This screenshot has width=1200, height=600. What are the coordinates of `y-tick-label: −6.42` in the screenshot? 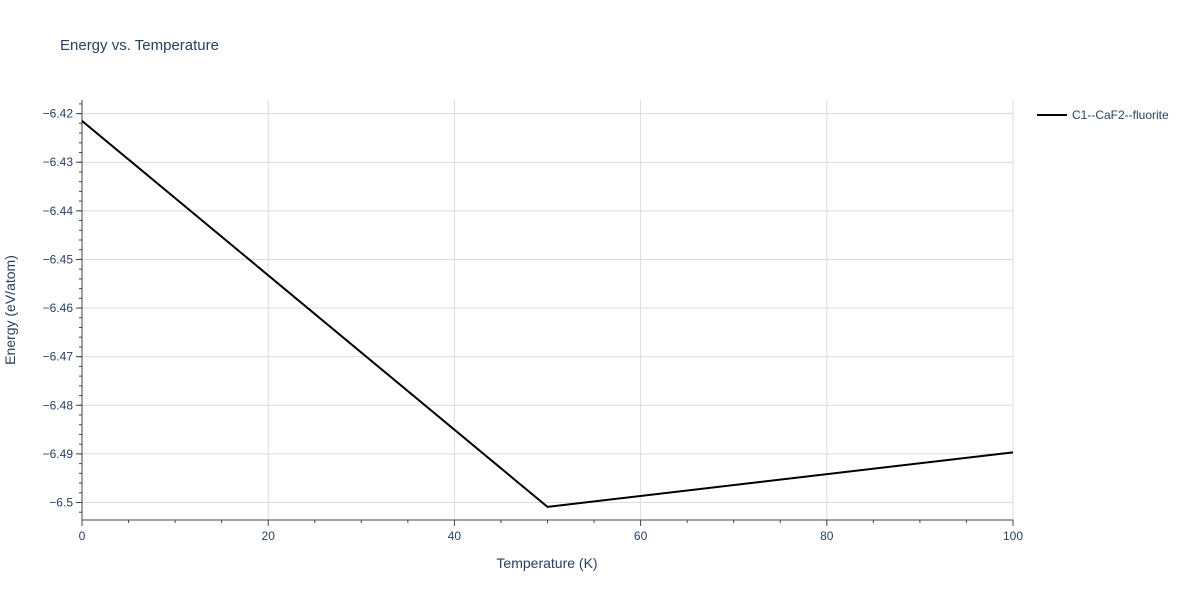 It's located at (58, 114).